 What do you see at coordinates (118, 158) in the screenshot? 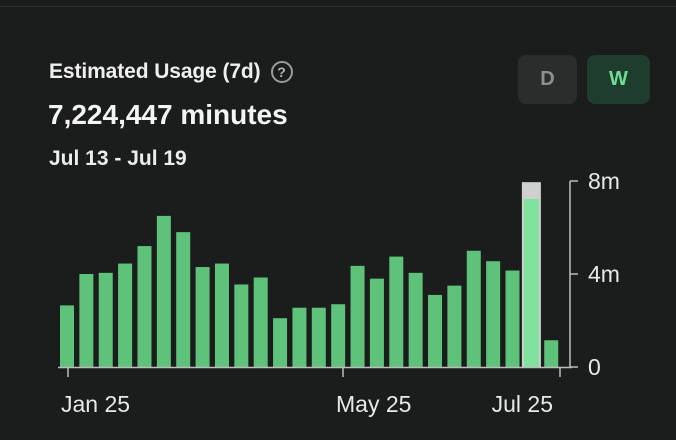
I see `date-range: Jul 13 - Jul 19` at bounding box center [118, 158].